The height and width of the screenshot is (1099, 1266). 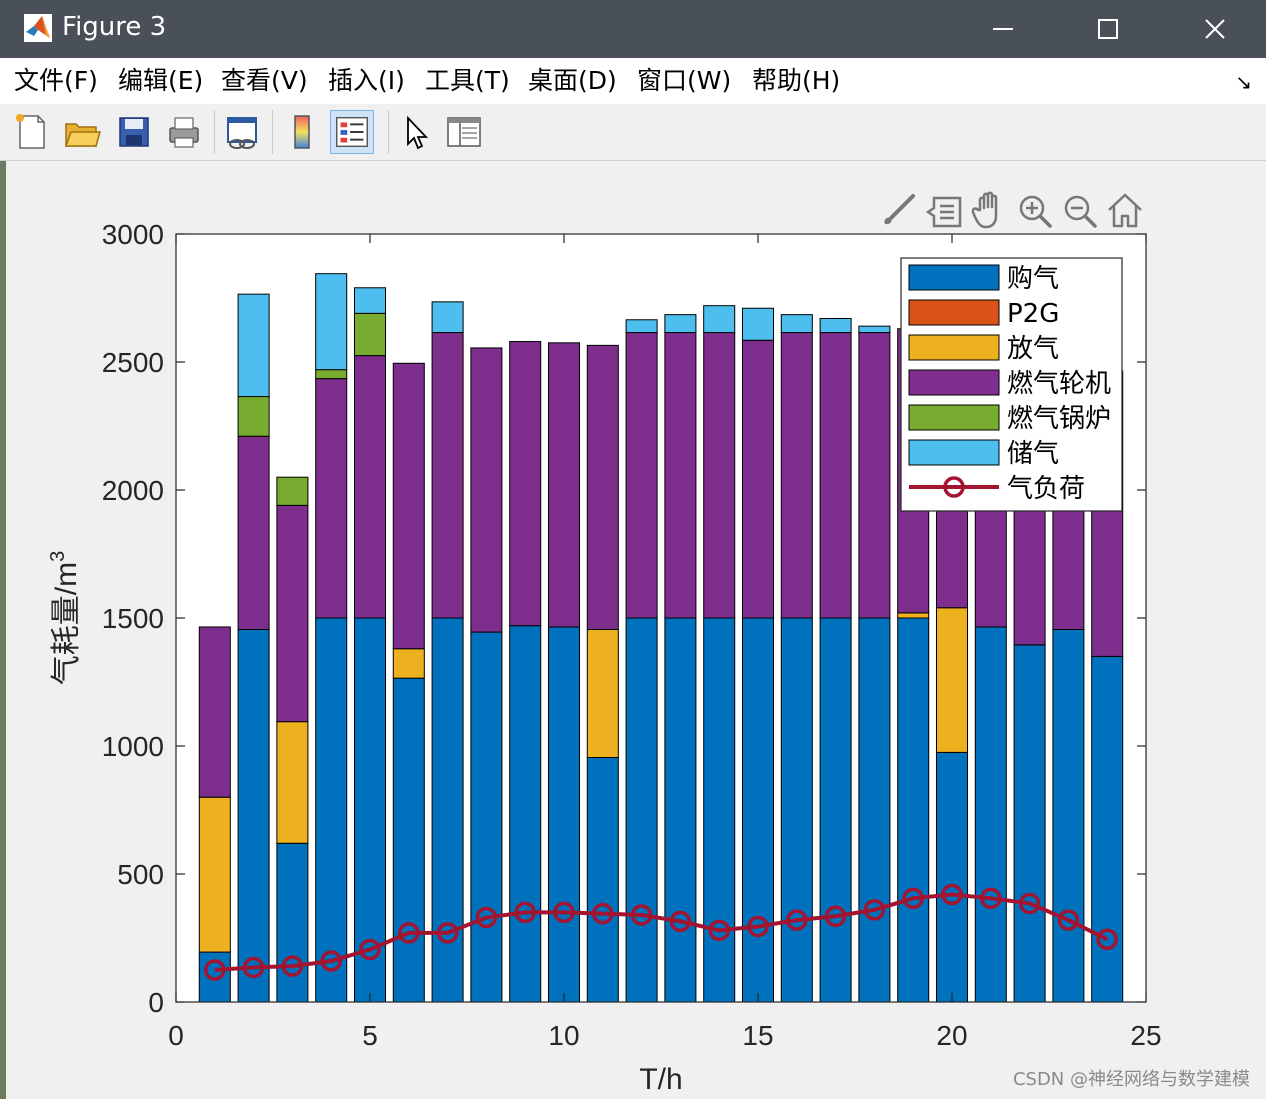 What do you see at coordinates (134, 132) in the screenshot?
I see `save-icon` at bounding box center [134, 132].